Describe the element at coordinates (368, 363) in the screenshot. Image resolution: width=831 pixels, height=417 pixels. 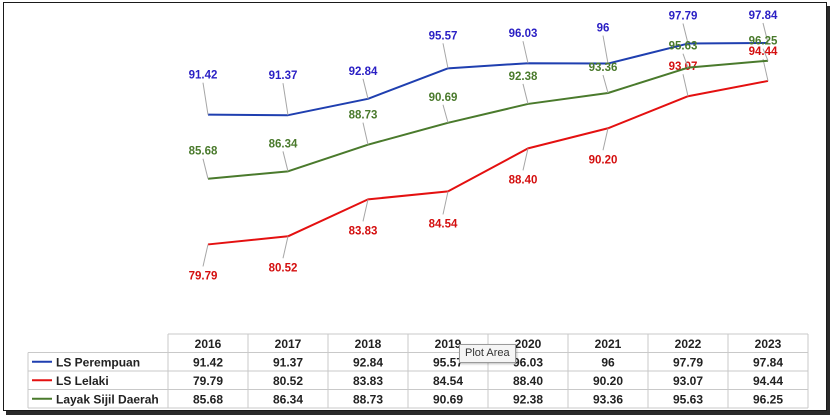
I see `table-cell: 92.84` at that location.